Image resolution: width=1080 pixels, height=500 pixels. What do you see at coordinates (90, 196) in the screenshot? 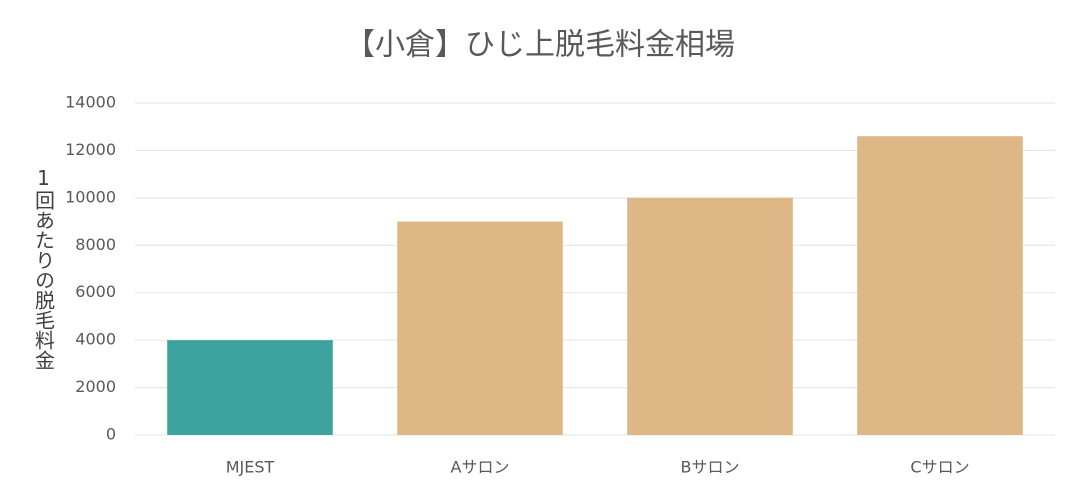
I see `y-tick-label: 10000` at bounding box center [90, 196].